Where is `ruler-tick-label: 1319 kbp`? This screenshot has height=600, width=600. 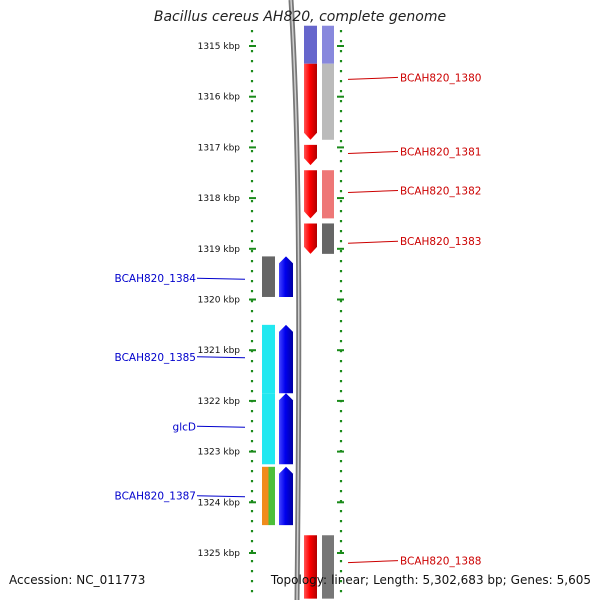
ruler-tick-label: 1319 kbp is located at coordinates (219, 250).